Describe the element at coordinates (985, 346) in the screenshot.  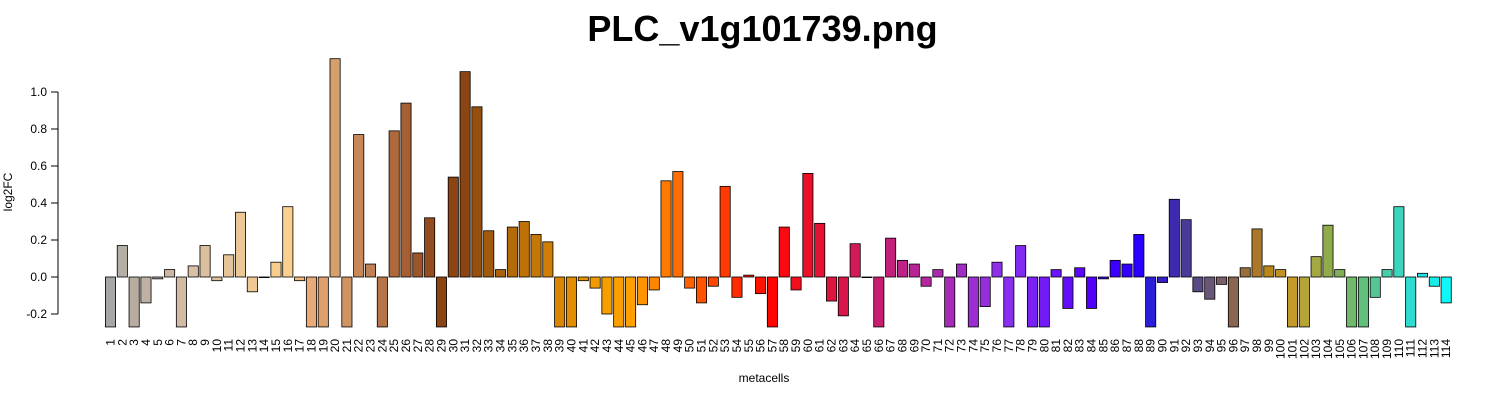
I see `x-tick-label: 75` at that location.